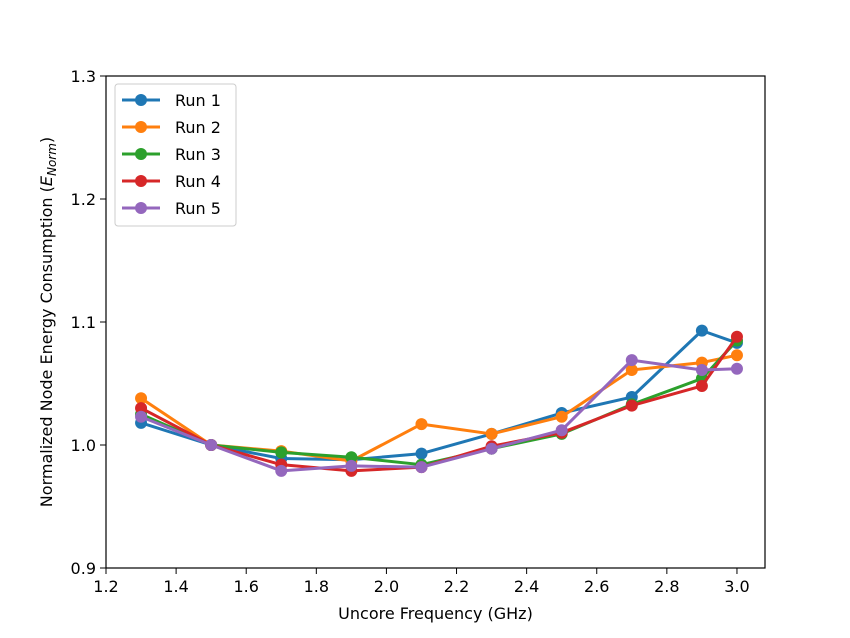 This screenshot has height=638, width=850. What do you see at coordinates (456, 586) in the screenshot?
I see `x-tick-label: 2.2` at bounding box center [456, 586].